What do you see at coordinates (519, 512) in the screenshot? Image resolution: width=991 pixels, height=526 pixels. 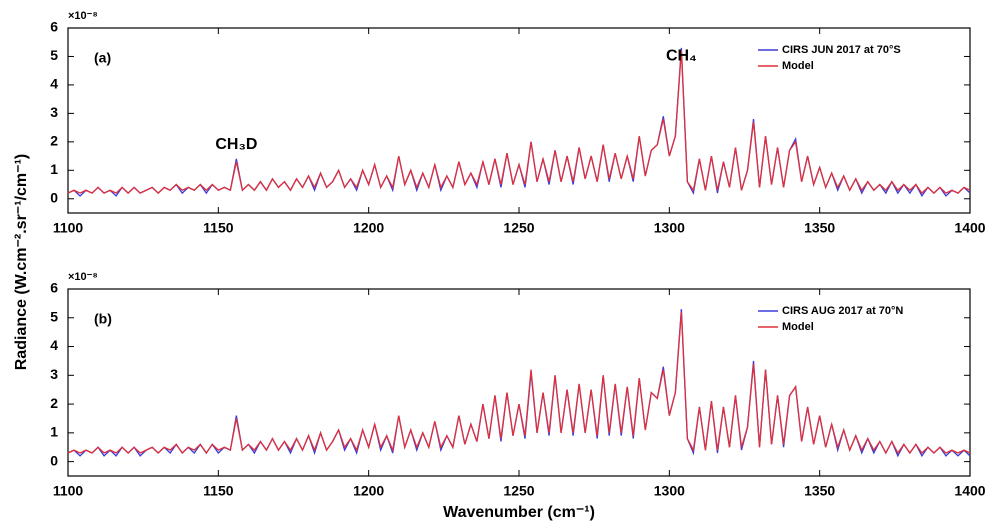 I see `x-axis-label: Wavenumber (cm⁻¹)` at bounding box center [519, 512].